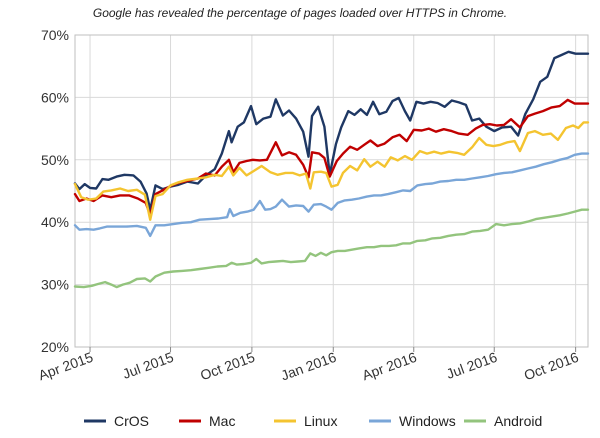 The width and height of the screenshot is (600, 438). What do you see at coordinates (389, 366) in the screenshot?
I see `x-tick-label: Apr 2016` at bounding box center [389, 366].